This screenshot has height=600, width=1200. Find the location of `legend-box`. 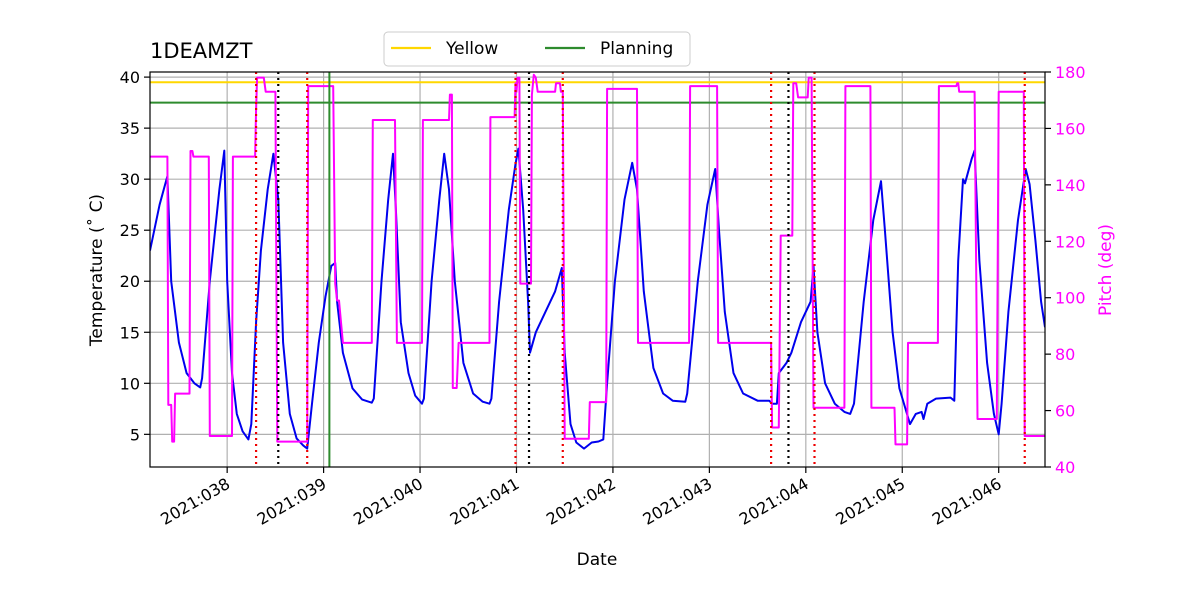

legend-box is located at coordinates (537, 49).